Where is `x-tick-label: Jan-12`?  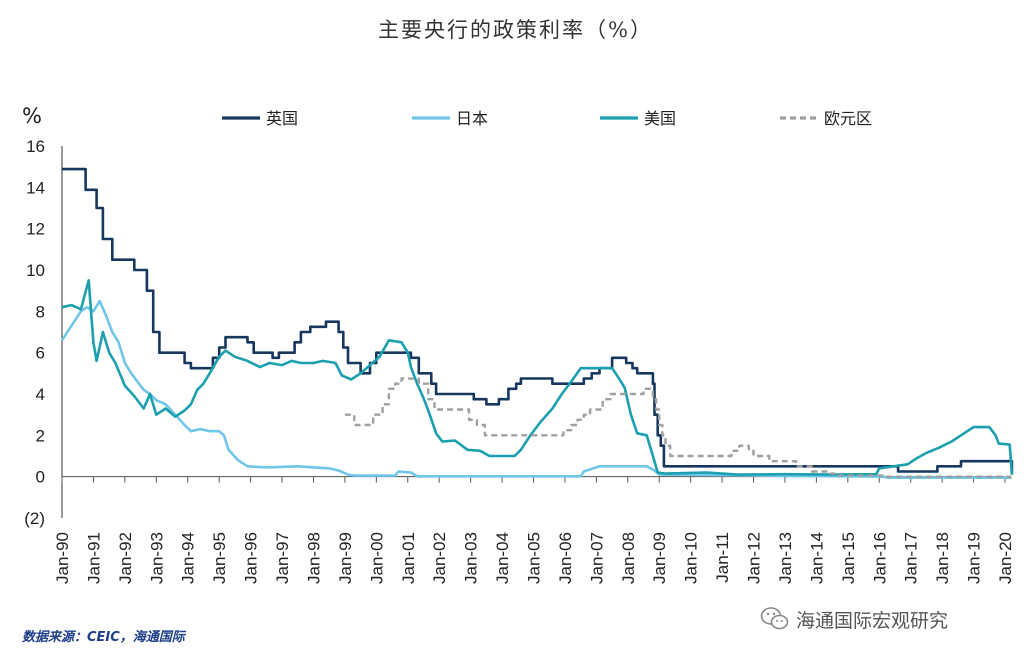
x-tick-label: Jan-12 is located at coordinates (754, 558).